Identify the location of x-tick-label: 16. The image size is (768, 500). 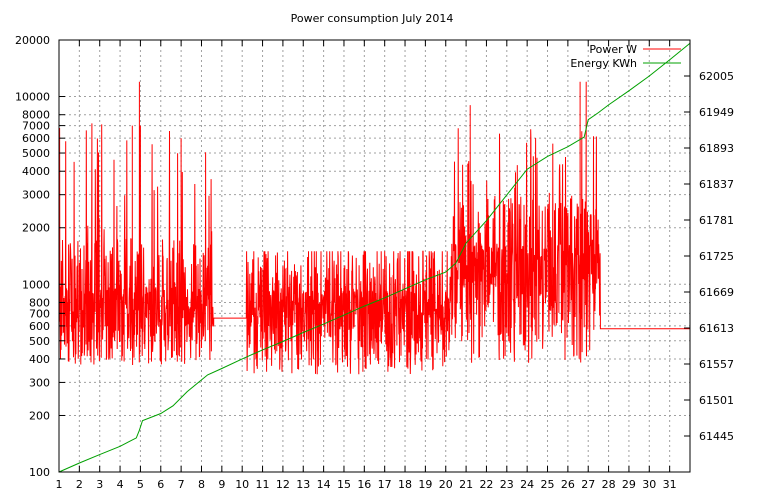
(364, 484).